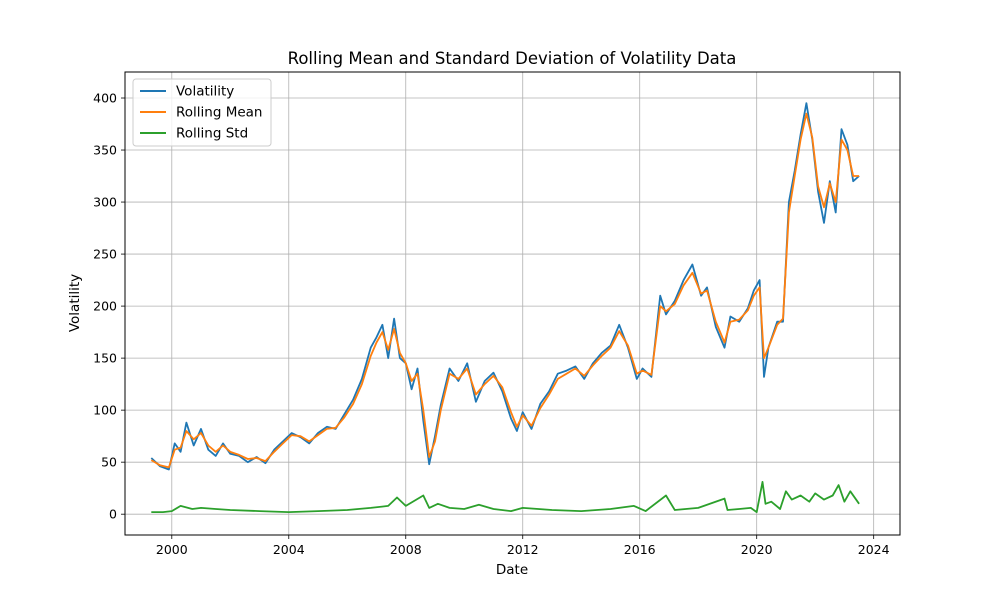  Describe the element at coordinates (109, 462) in the screenshot. I see `y-tick-label: 50` at that location.